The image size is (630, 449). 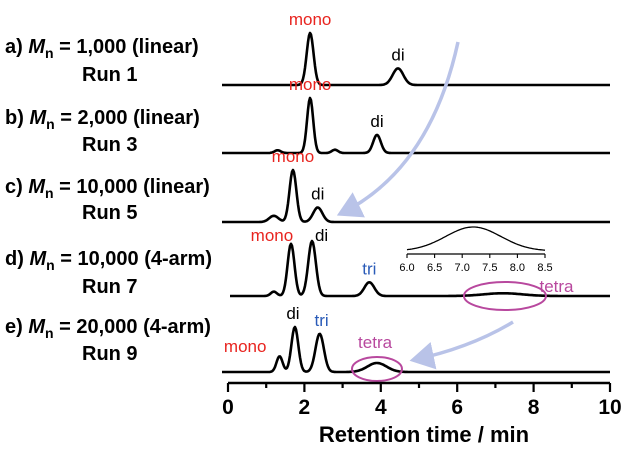 What do you see at coordinates (110, 287) in the screenshot?
I see `trace-run-label-4: Run 7` at bounding box center [110, 287].